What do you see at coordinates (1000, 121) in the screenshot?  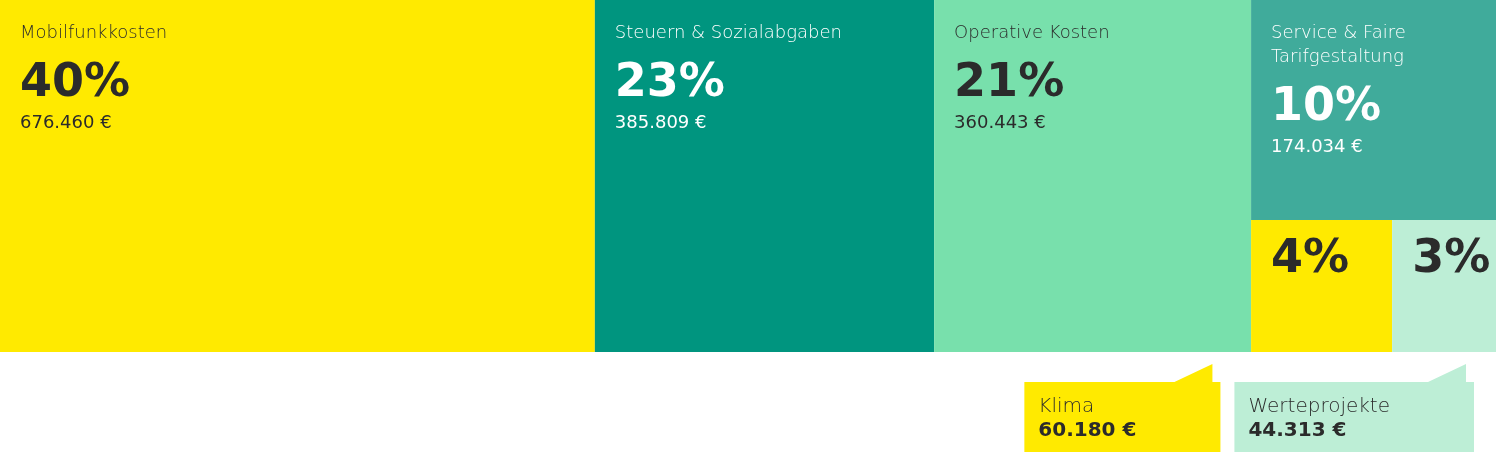 I see `data-label: 360.443 €` at bounding box center [1000, 121].